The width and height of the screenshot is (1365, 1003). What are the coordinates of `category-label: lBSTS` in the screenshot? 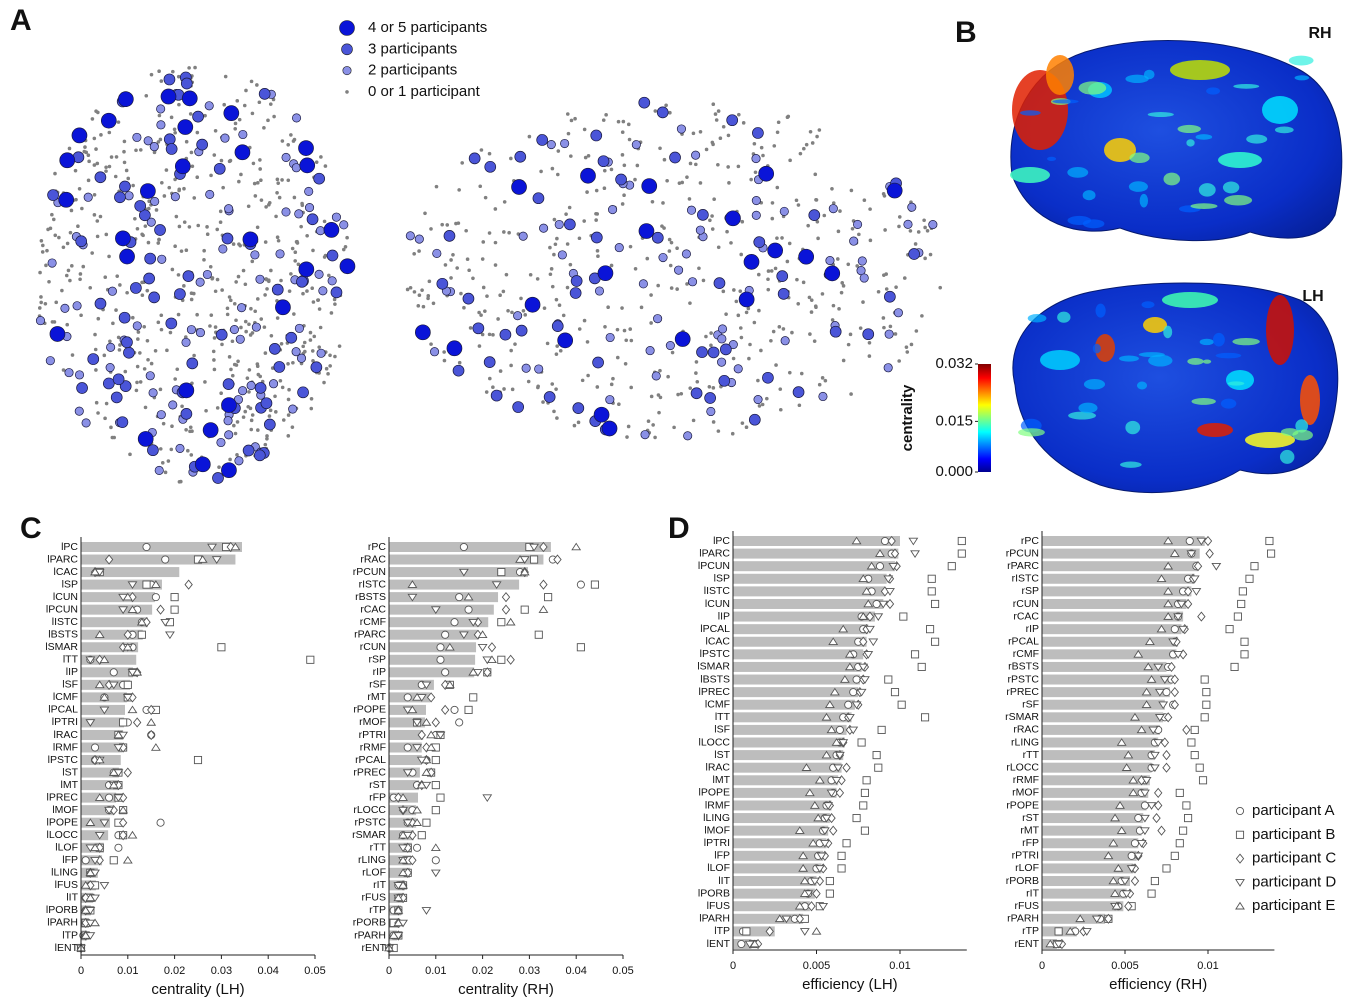 It's located at (63, 635).